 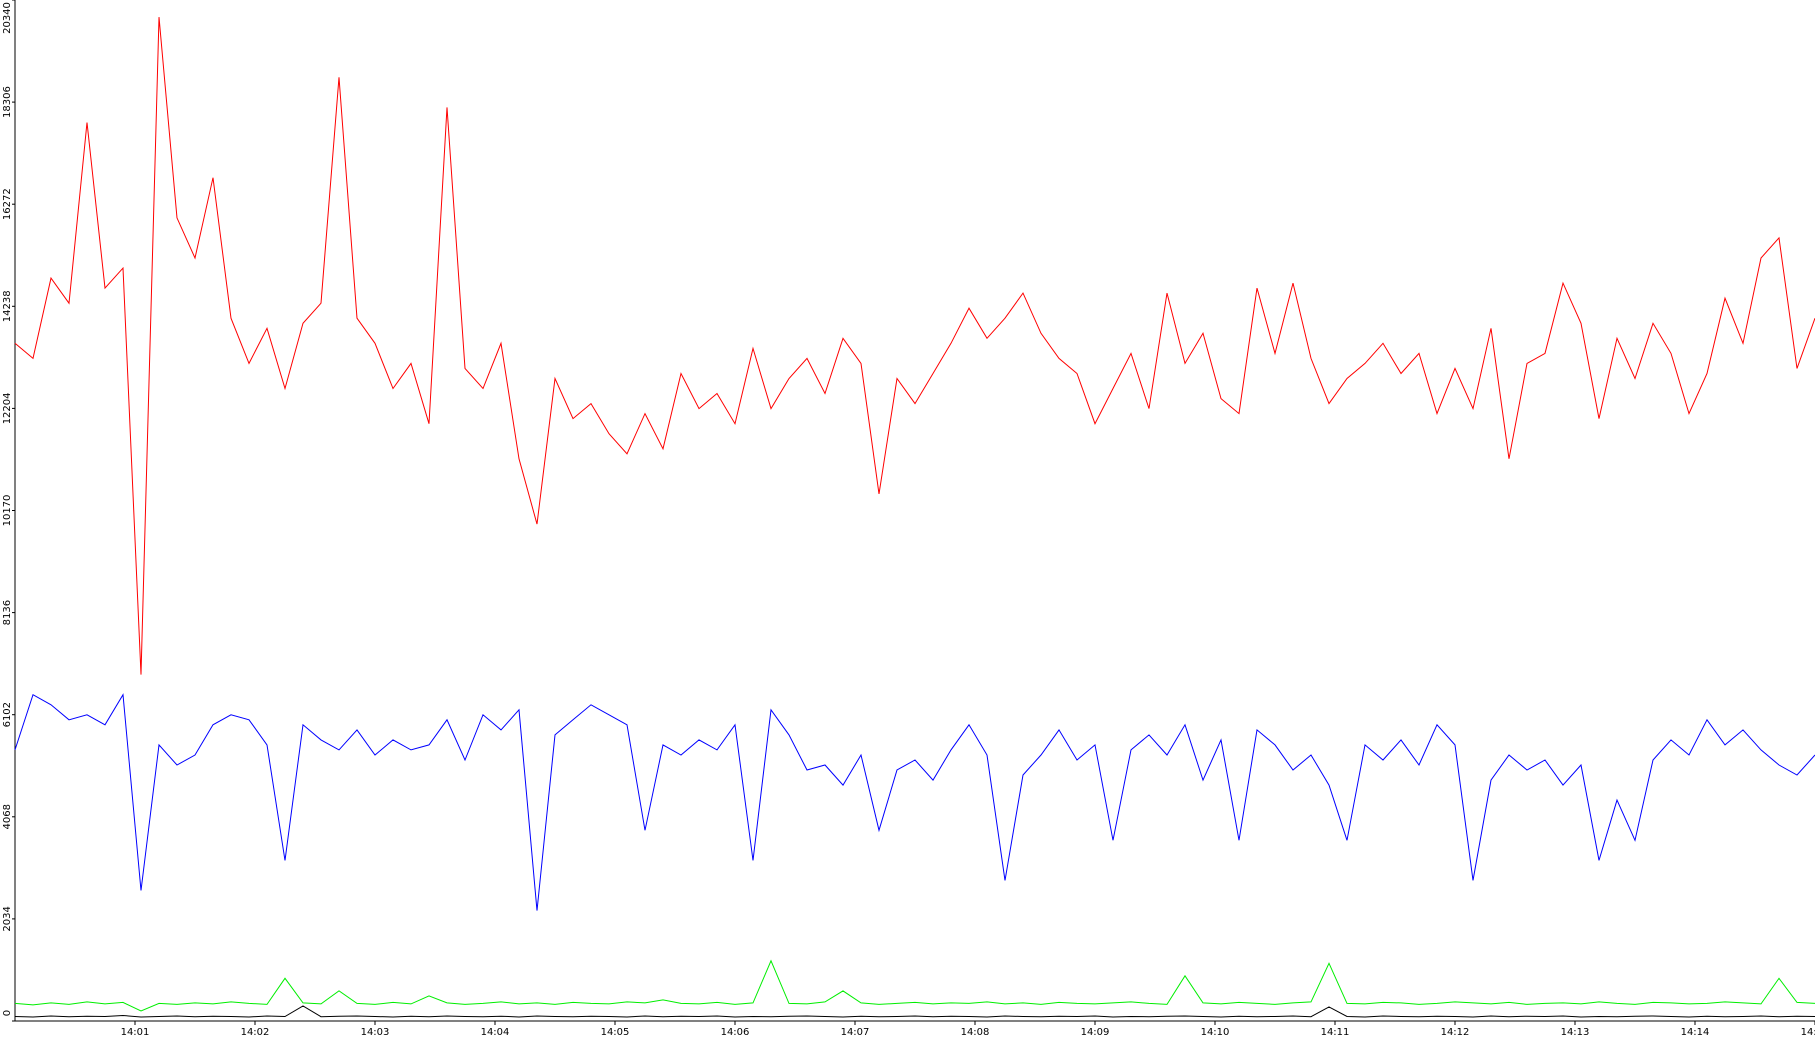 I want to click on x-tick-label: 14:01, so click(x=135, y=1032).